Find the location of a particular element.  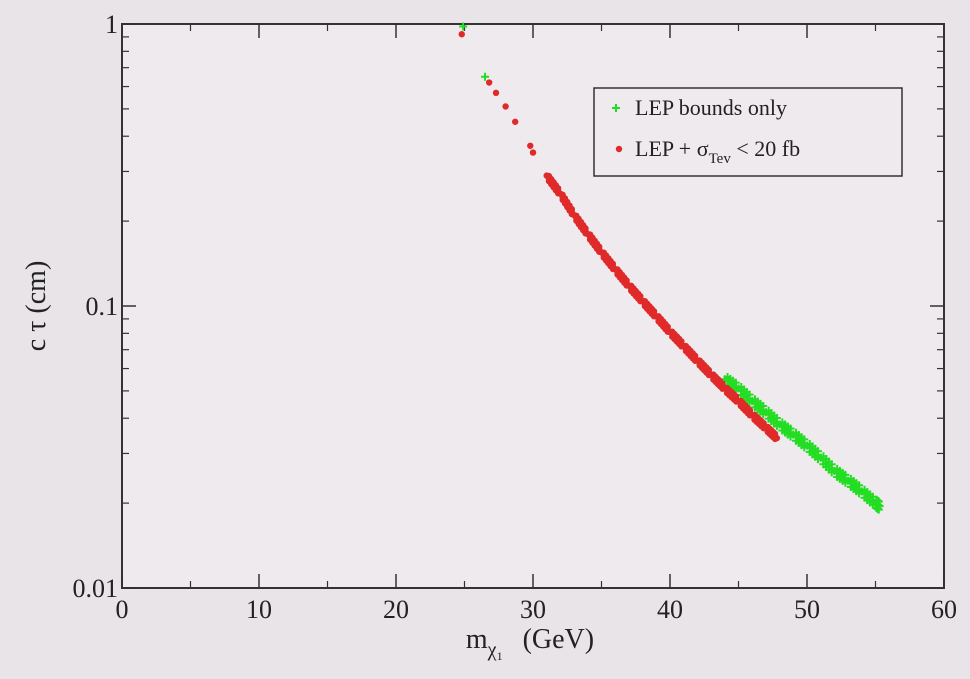

y-tick-label: 0.1 is located at coordinates (102, 306).